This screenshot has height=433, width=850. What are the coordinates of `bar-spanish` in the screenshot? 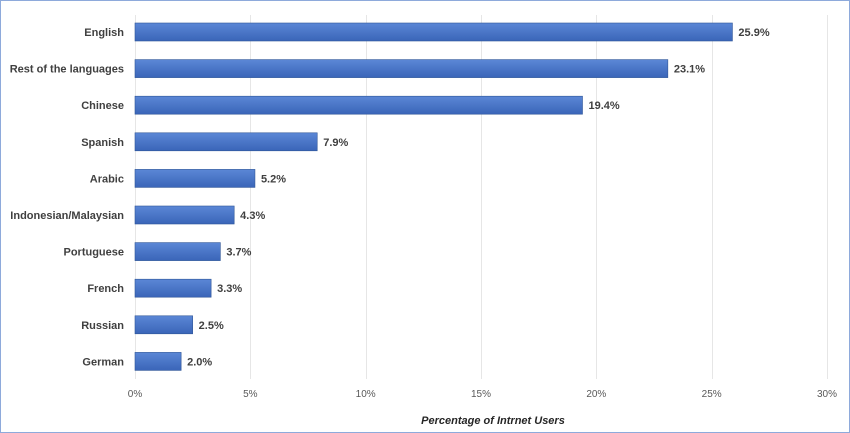 It's located at (226, 142).